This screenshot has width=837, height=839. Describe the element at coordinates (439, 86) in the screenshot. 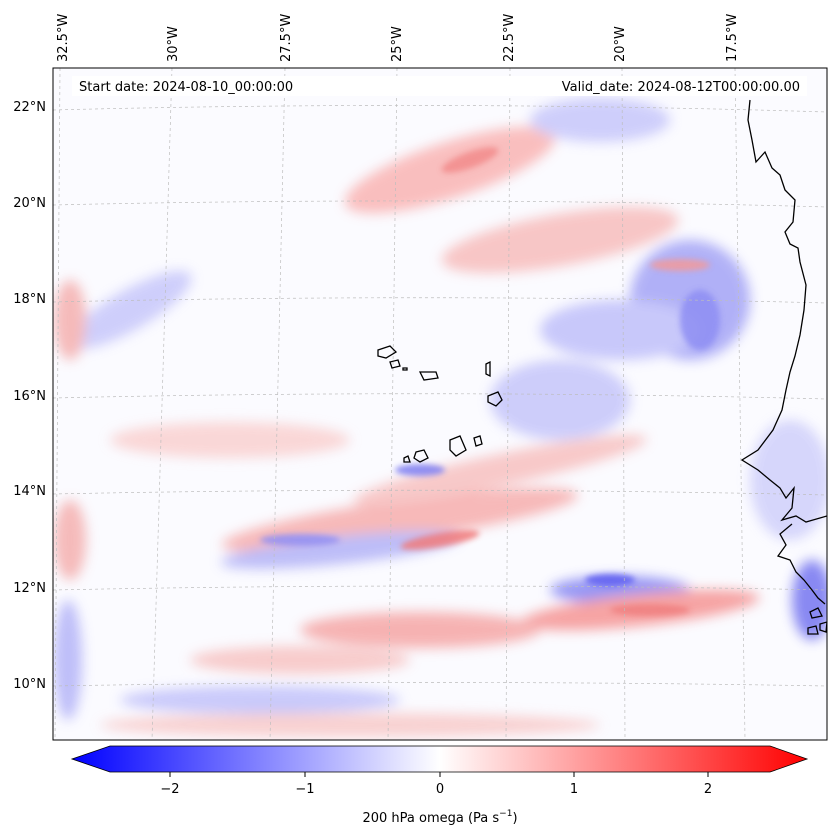

I see `header-band` at that location.